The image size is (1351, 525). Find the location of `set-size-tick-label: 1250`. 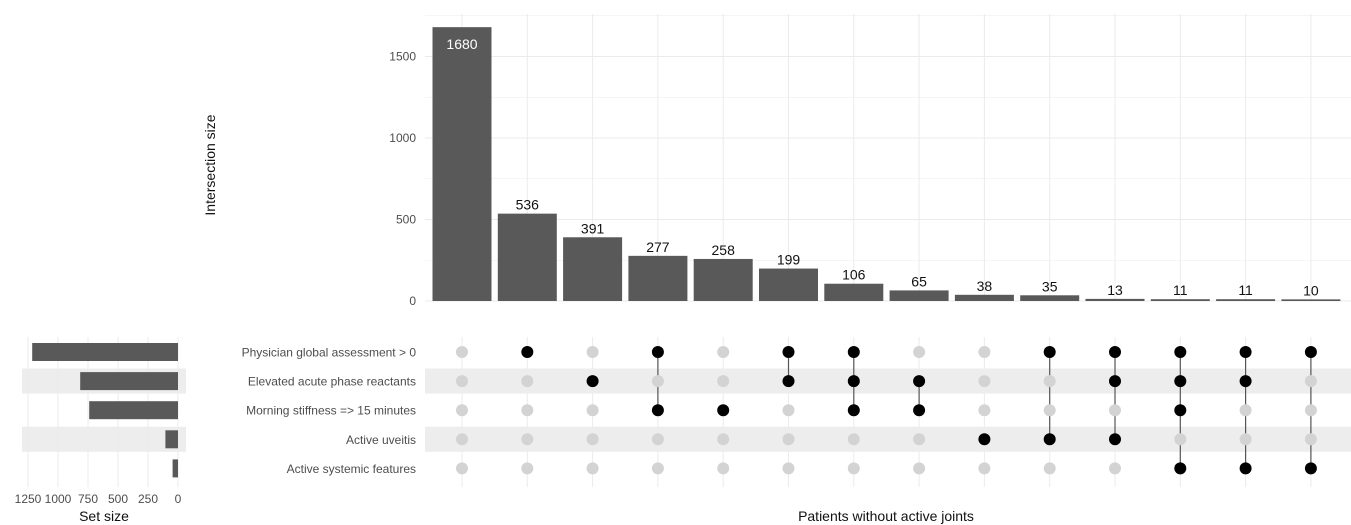

set-size-tick-label: 1250 is located at coordinates (28, 499).